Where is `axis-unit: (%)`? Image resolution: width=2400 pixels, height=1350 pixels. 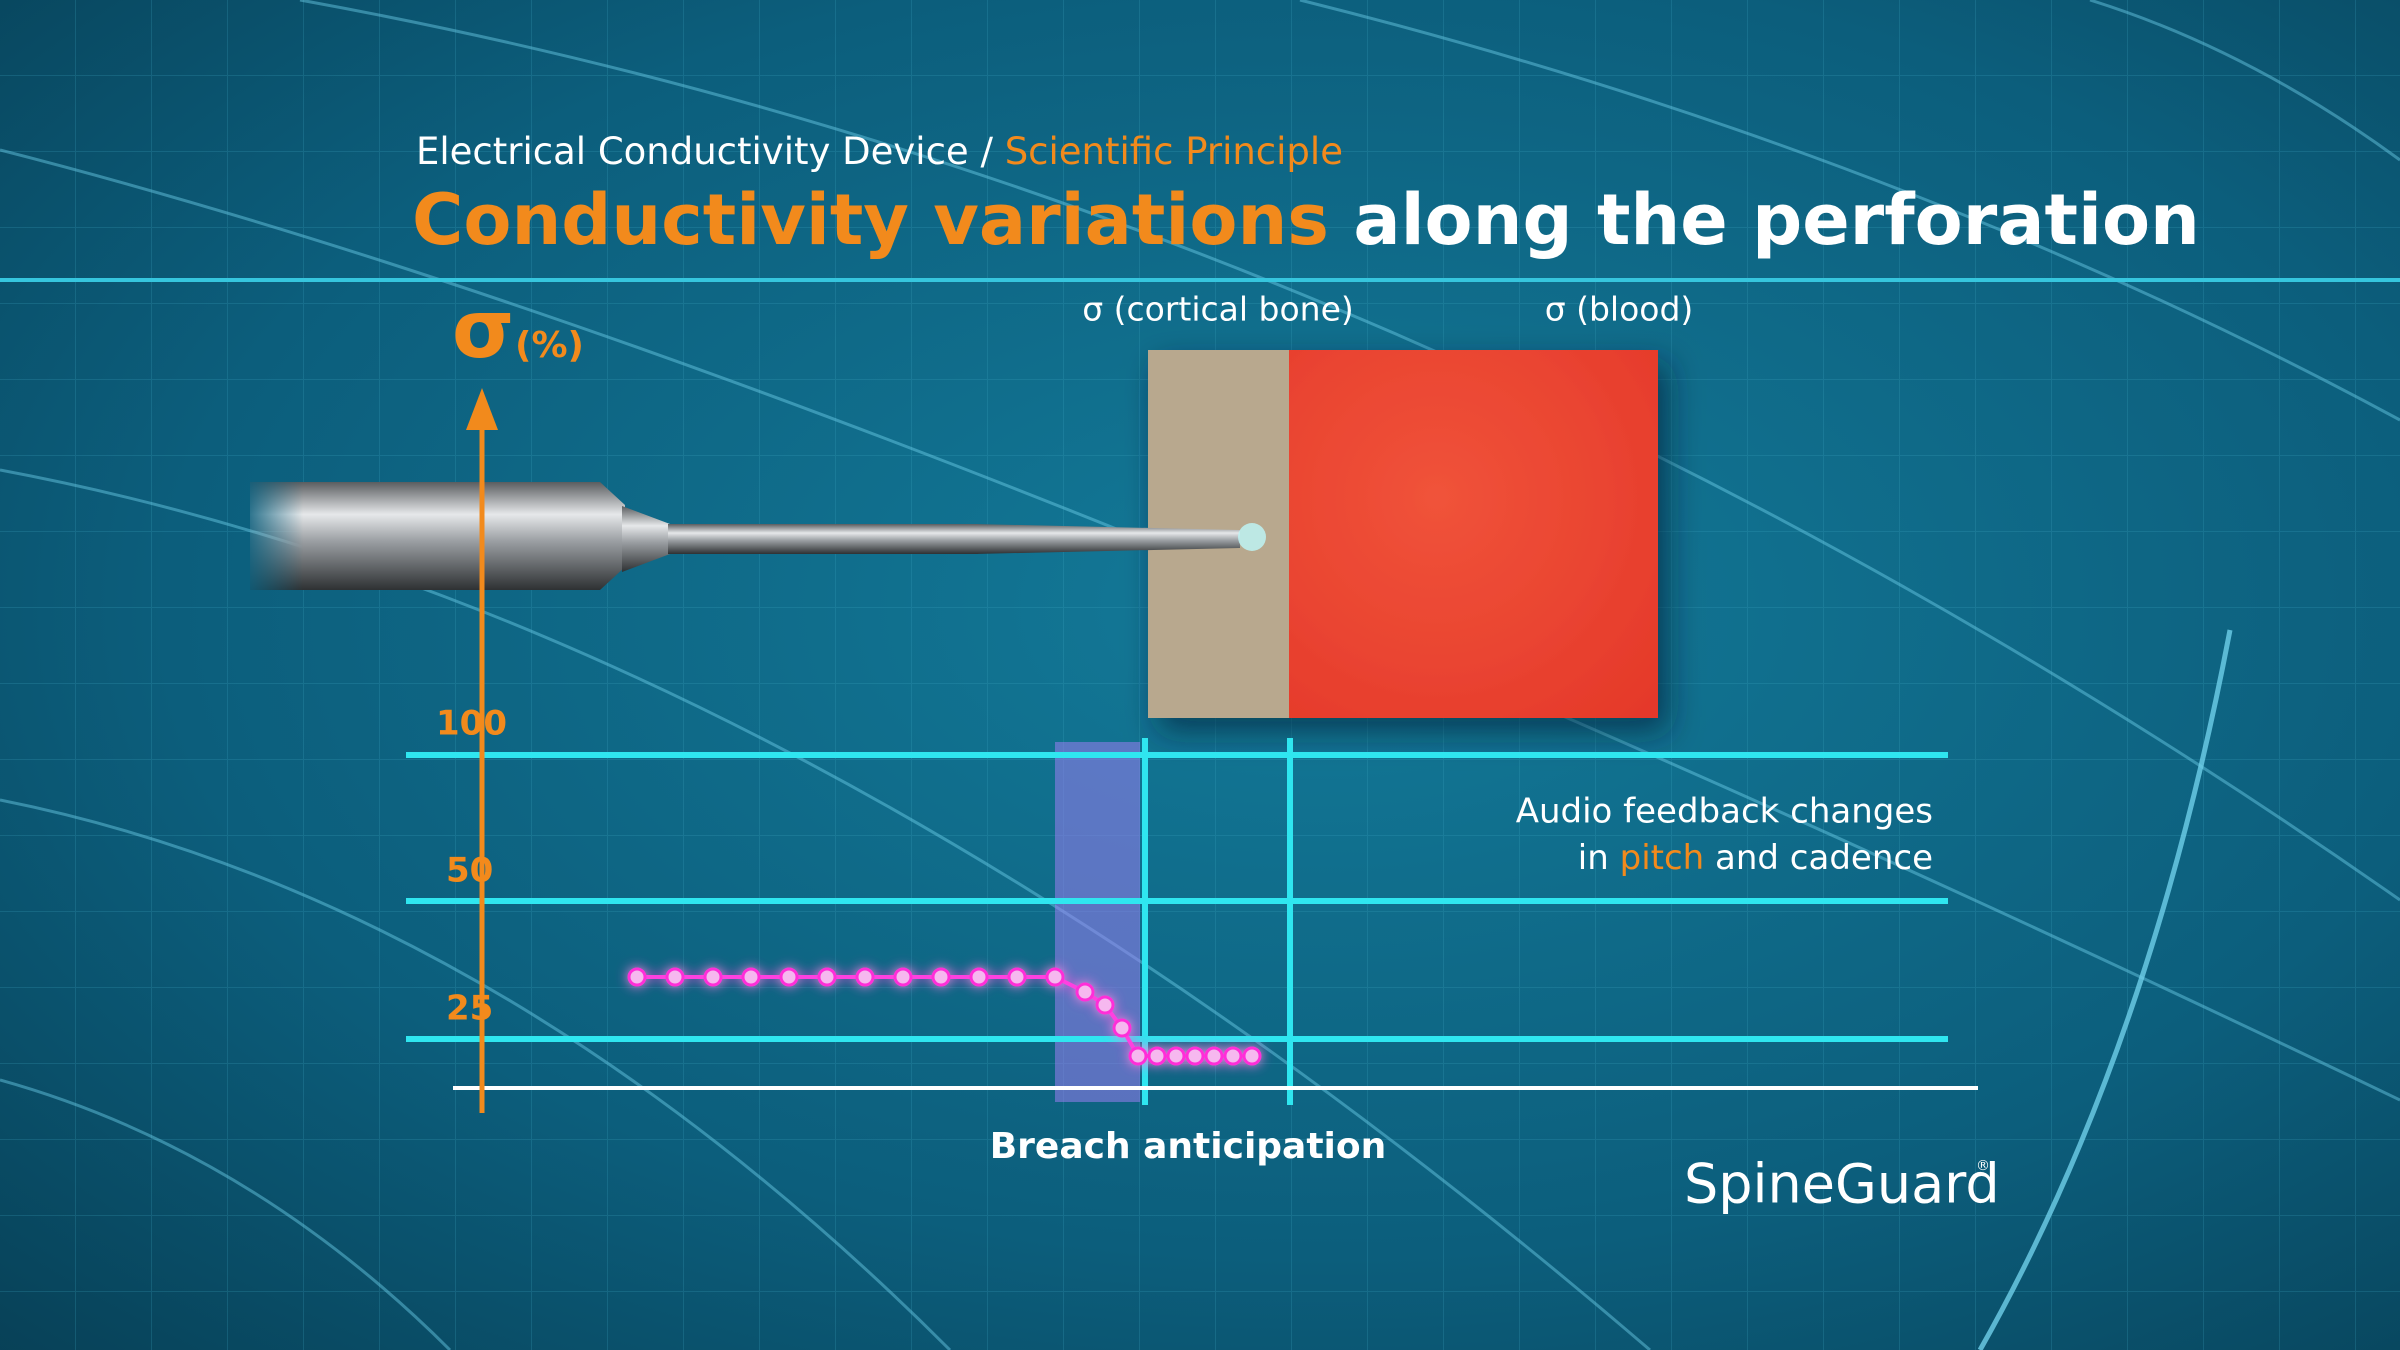 axis-unit: (%) is located at coordinates (549, 345).